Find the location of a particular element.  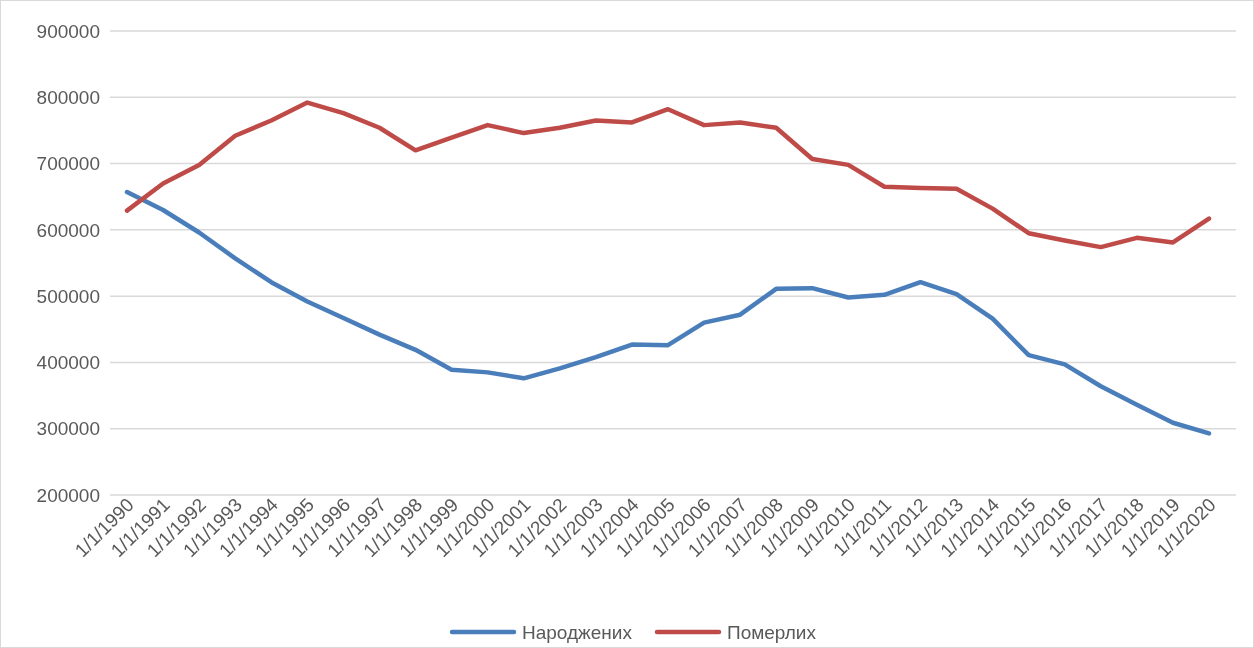

y-tick-label: 600000 is located at coordinates (68, 230).